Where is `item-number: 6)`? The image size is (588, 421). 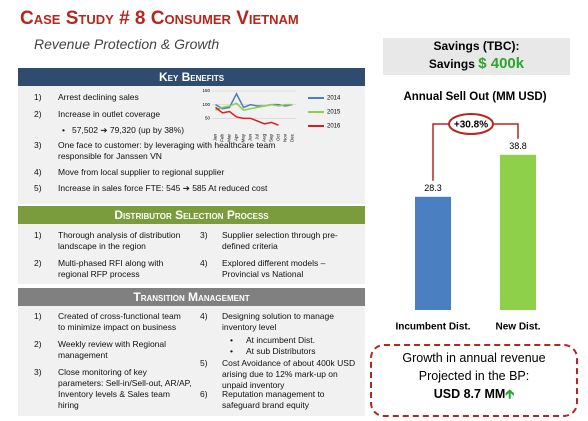
item-number: 6) is located at coordinates (204, 394).